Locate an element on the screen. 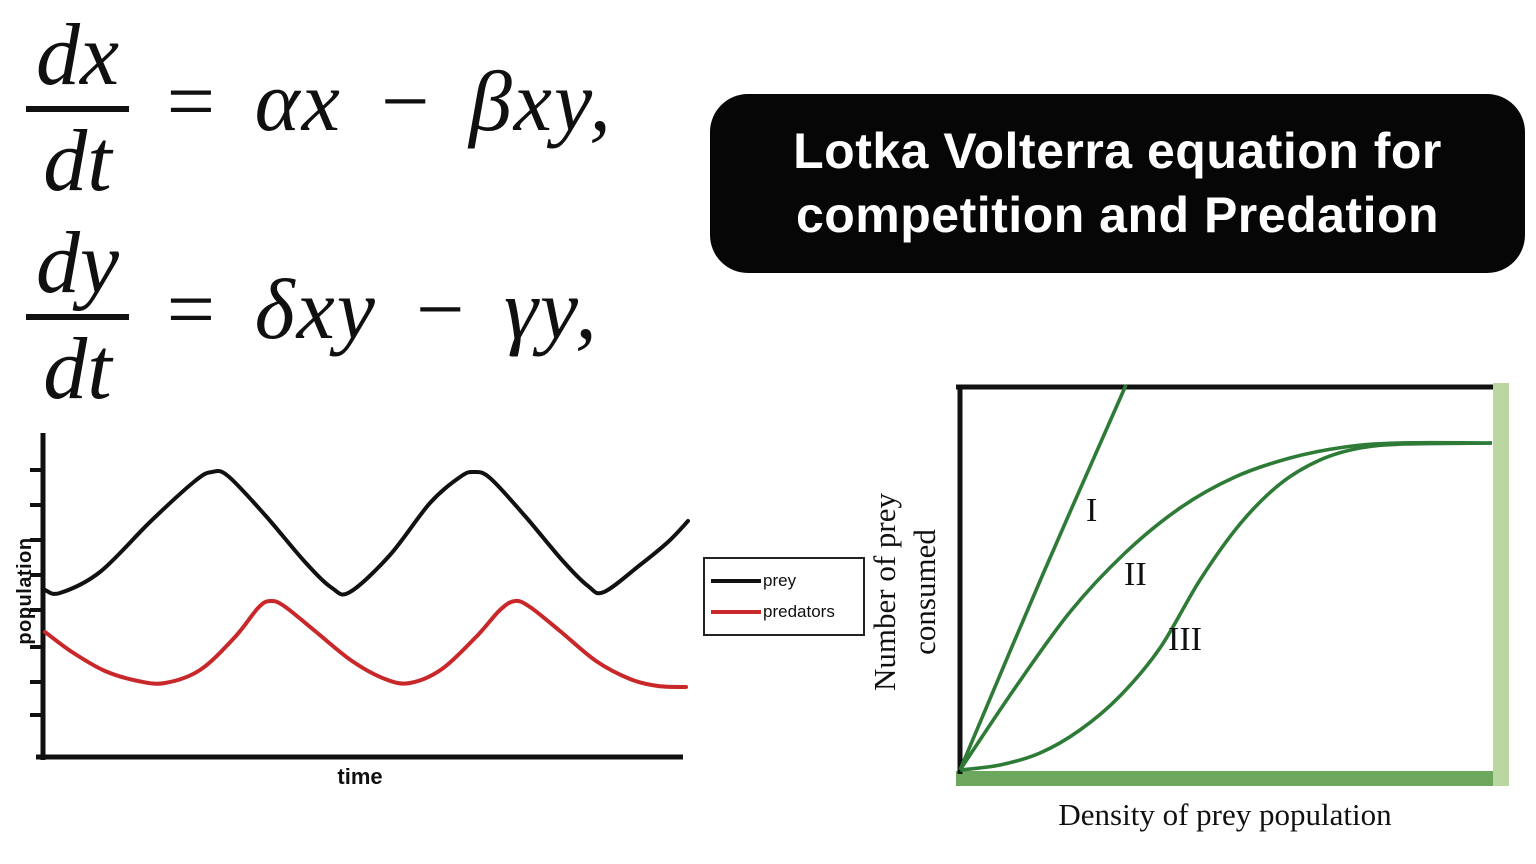 The width and height of the screenshot is (1536, 864). predators-line-swatch is located at coordinates (736, 611).